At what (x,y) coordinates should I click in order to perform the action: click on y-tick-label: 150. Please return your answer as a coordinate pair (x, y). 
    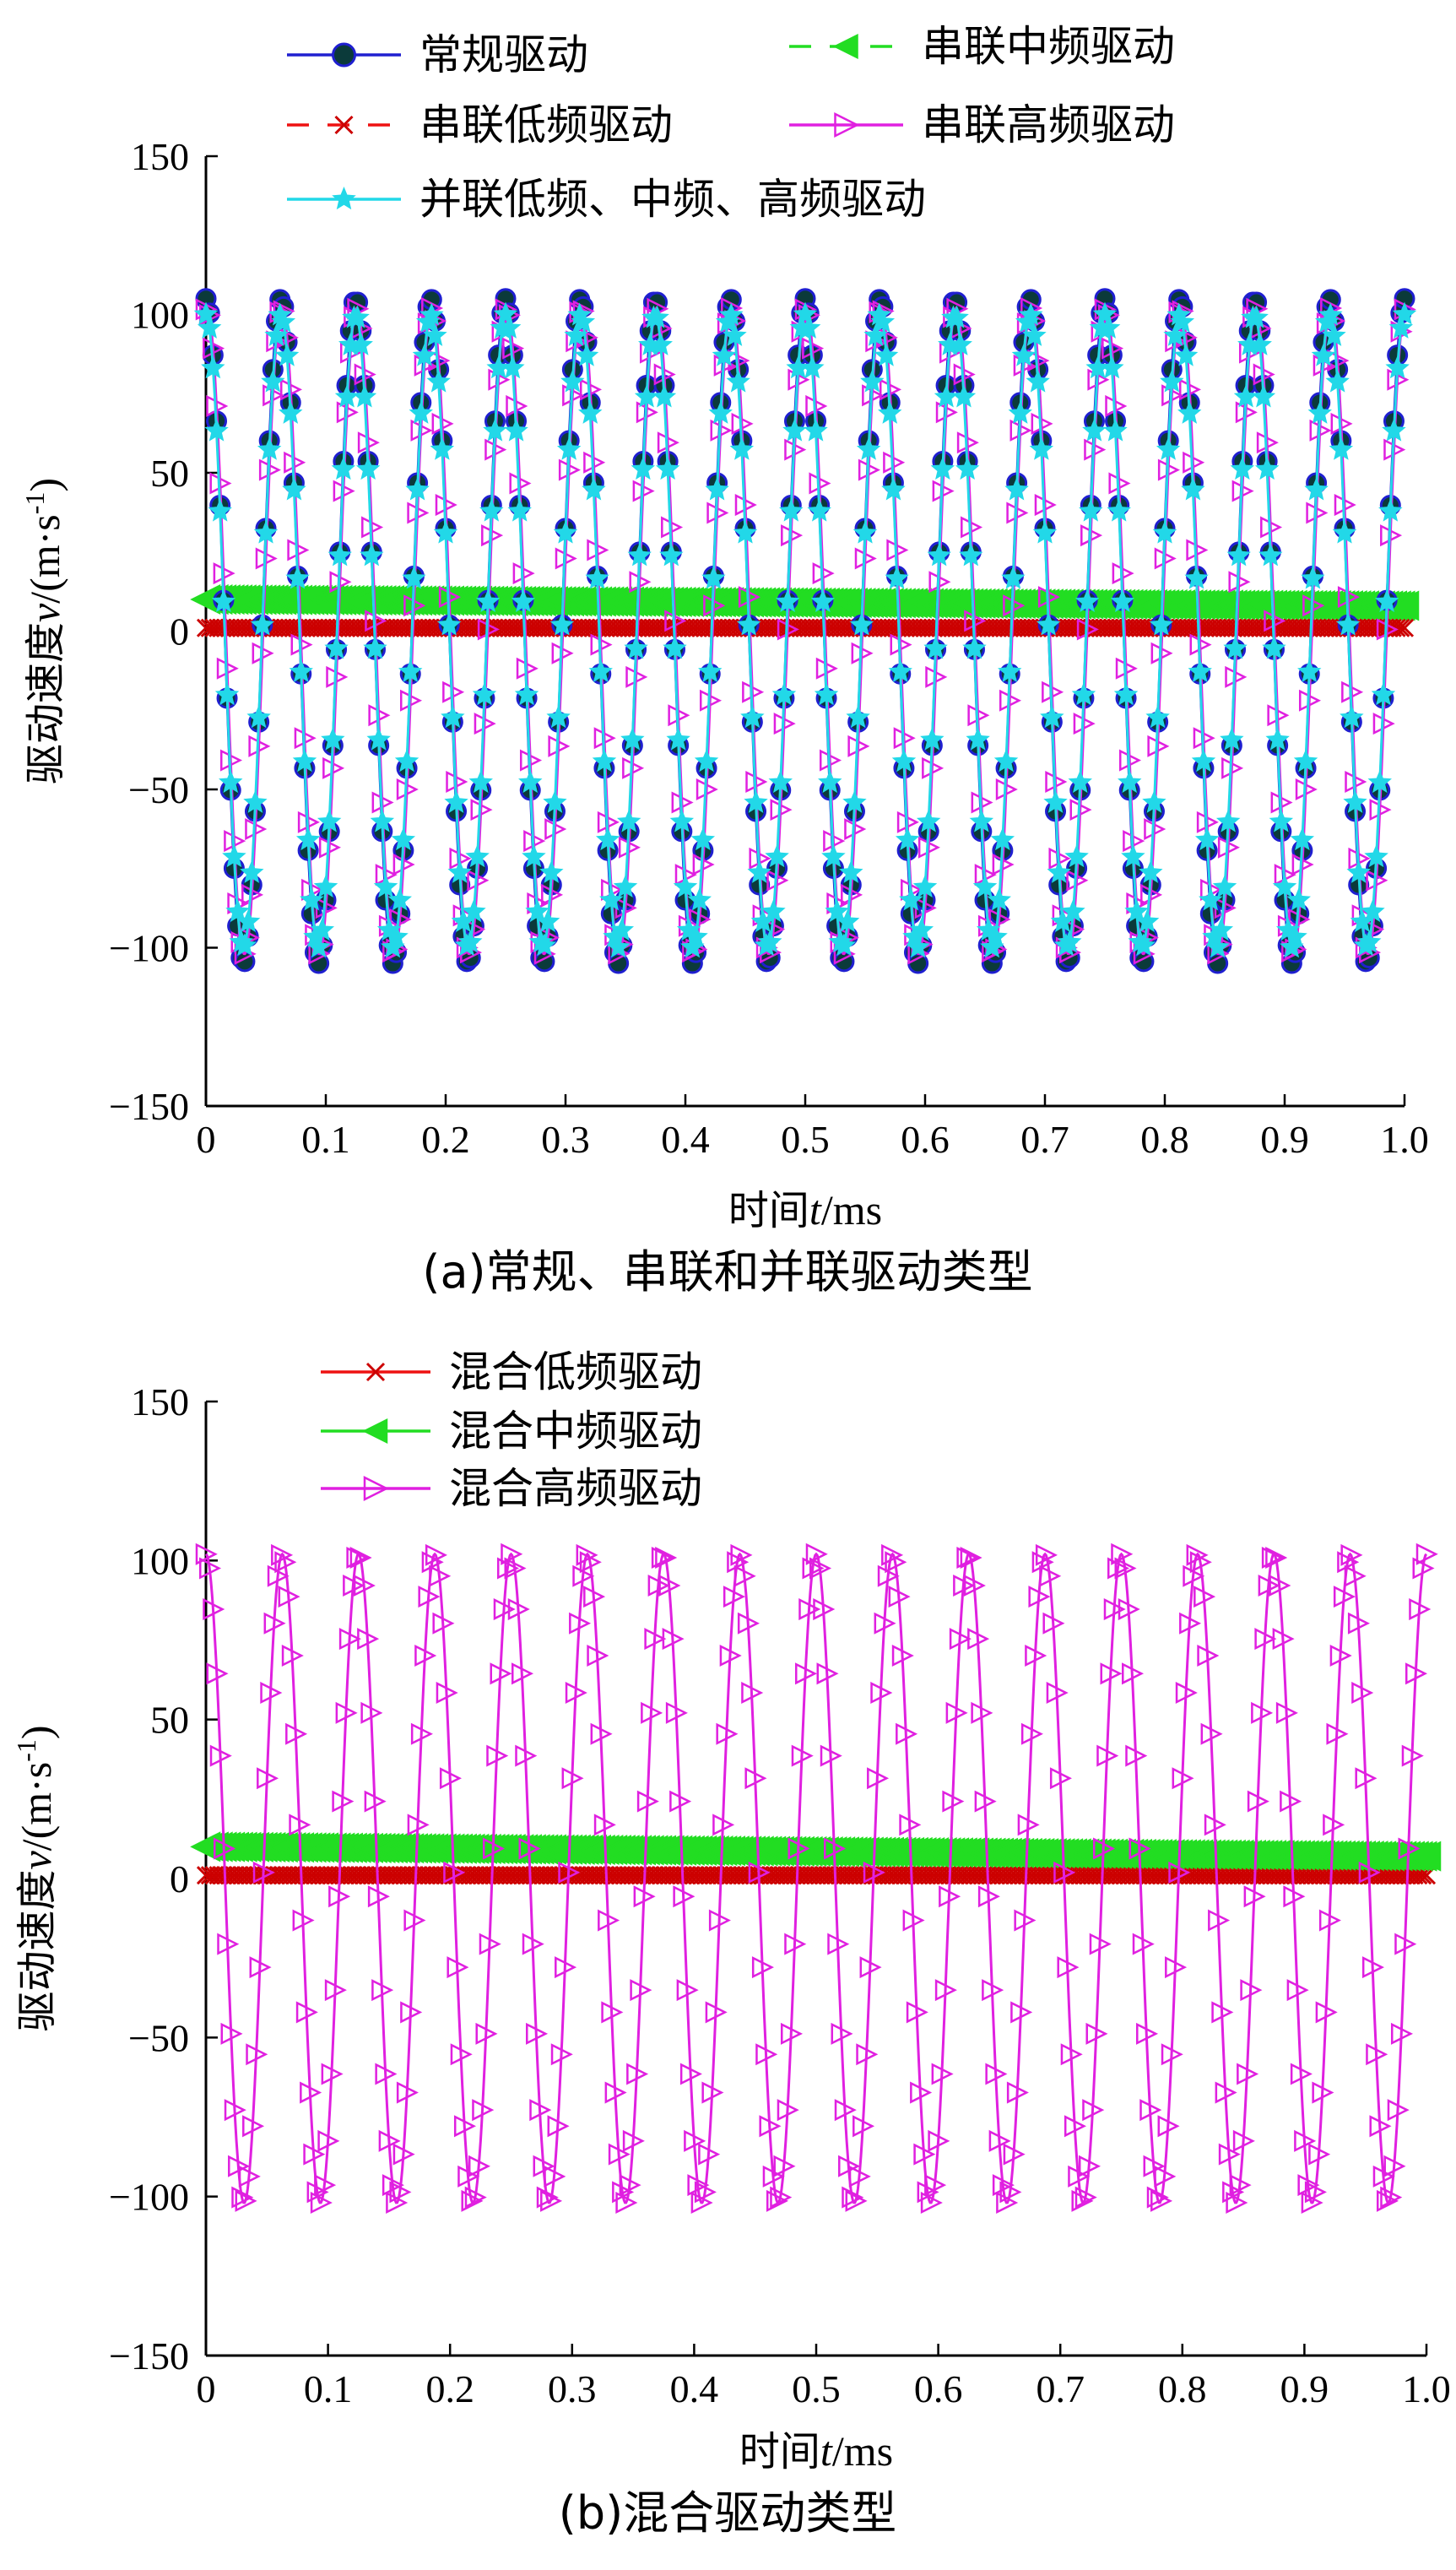
    Looking at the image, I should click on (160, 156).